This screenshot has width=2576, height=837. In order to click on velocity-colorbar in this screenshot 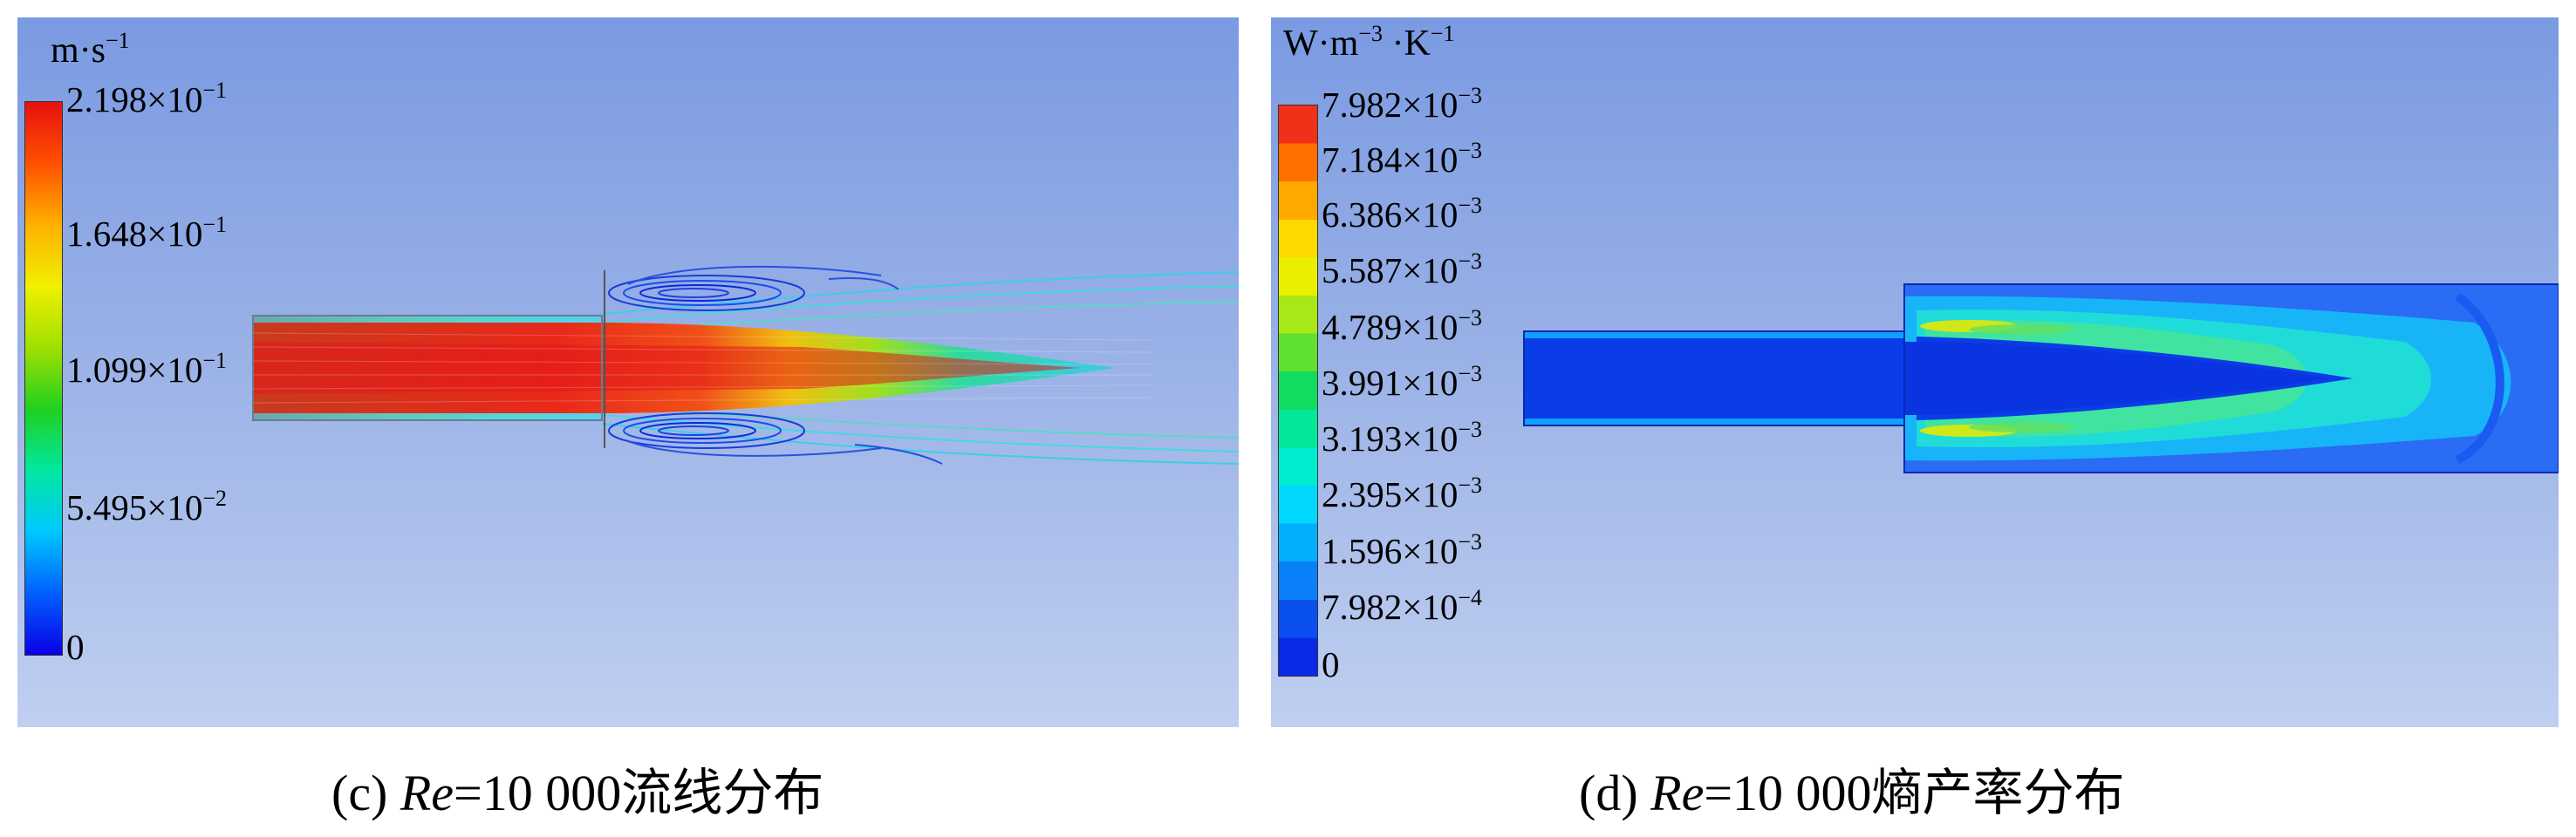, I will do `click(43, 378)`.